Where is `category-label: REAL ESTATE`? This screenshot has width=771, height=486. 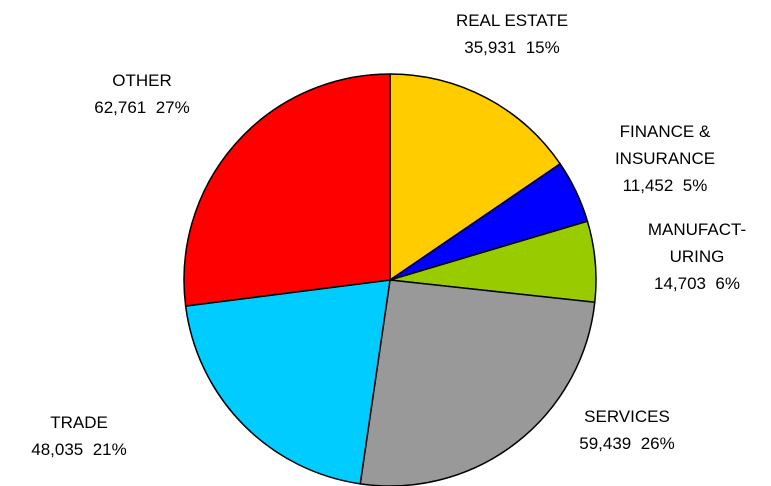 category-label: REAL ESTATE is located at coordinates (512, 20).